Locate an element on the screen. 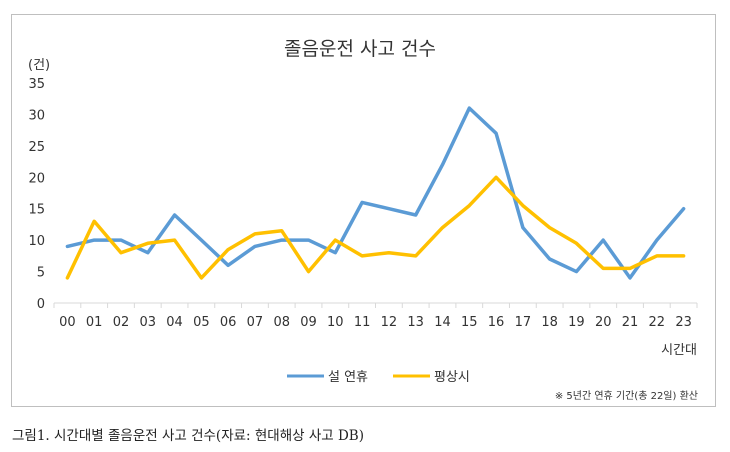  x-axis-title: 시간대 is located at coordinates (679, 350).